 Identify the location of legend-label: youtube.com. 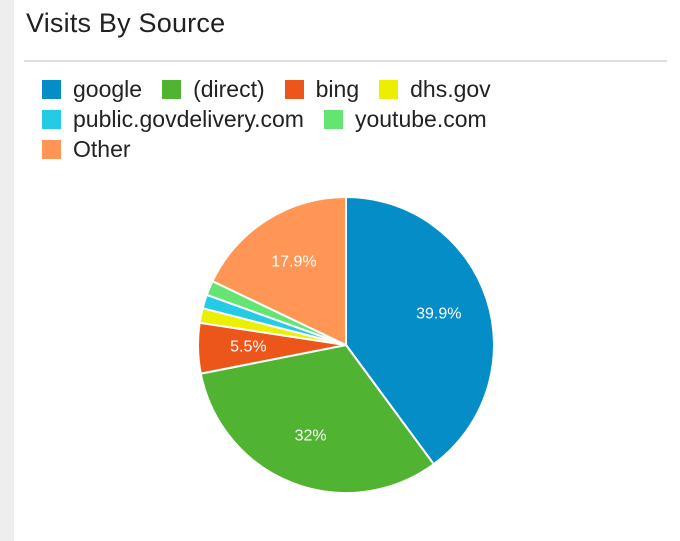
(420, 119).